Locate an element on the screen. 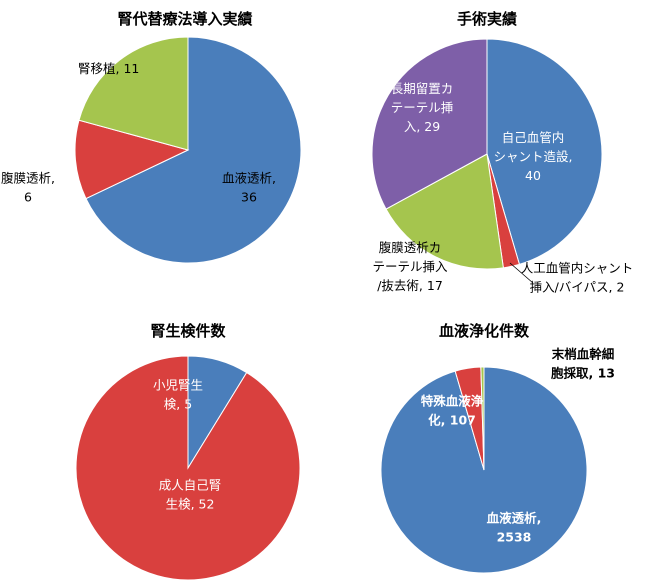 The width and height of the screenshot is (660, 582). slice-label-1-2: 腹膜透析カテーテル挿入/抜去術, 17 is located at coordinates (410, 266).